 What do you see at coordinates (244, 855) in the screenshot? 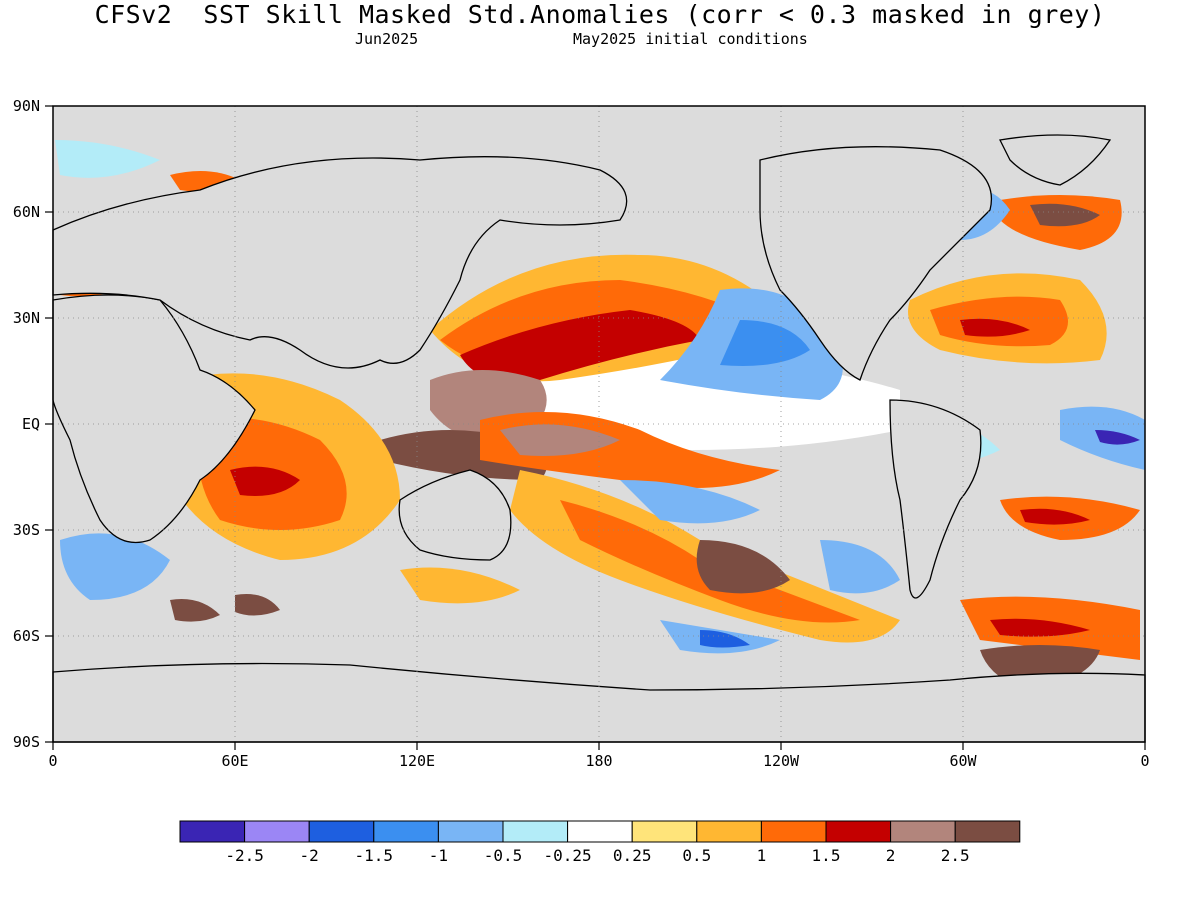
I see `colorbar-tick-label: -2.5` at bounding box center [244, 855].